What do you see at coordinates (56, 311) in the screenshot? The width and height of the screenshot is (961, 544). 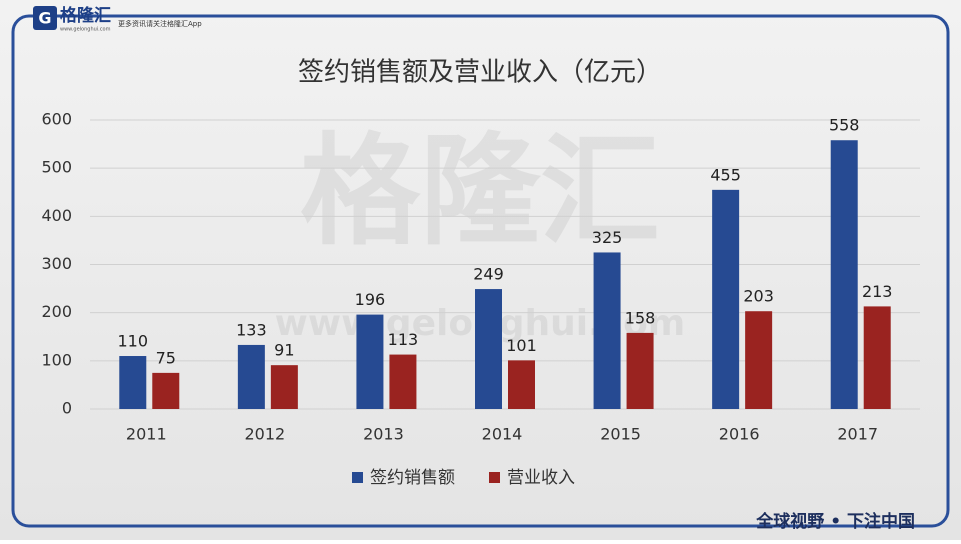 I see `y-tick-label: 200` at bounding box center [56, 311].